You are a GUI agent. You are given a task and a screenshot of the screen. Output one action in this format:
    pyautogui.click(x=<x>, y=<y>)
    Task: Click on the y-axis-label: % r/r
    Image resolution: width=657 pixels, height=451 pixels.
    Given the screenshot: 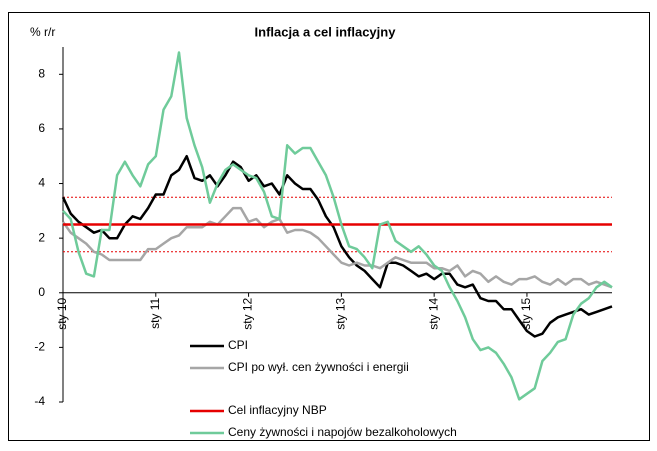 What is the action you would take?
    pyautogui.click(x=42, y=32)
    